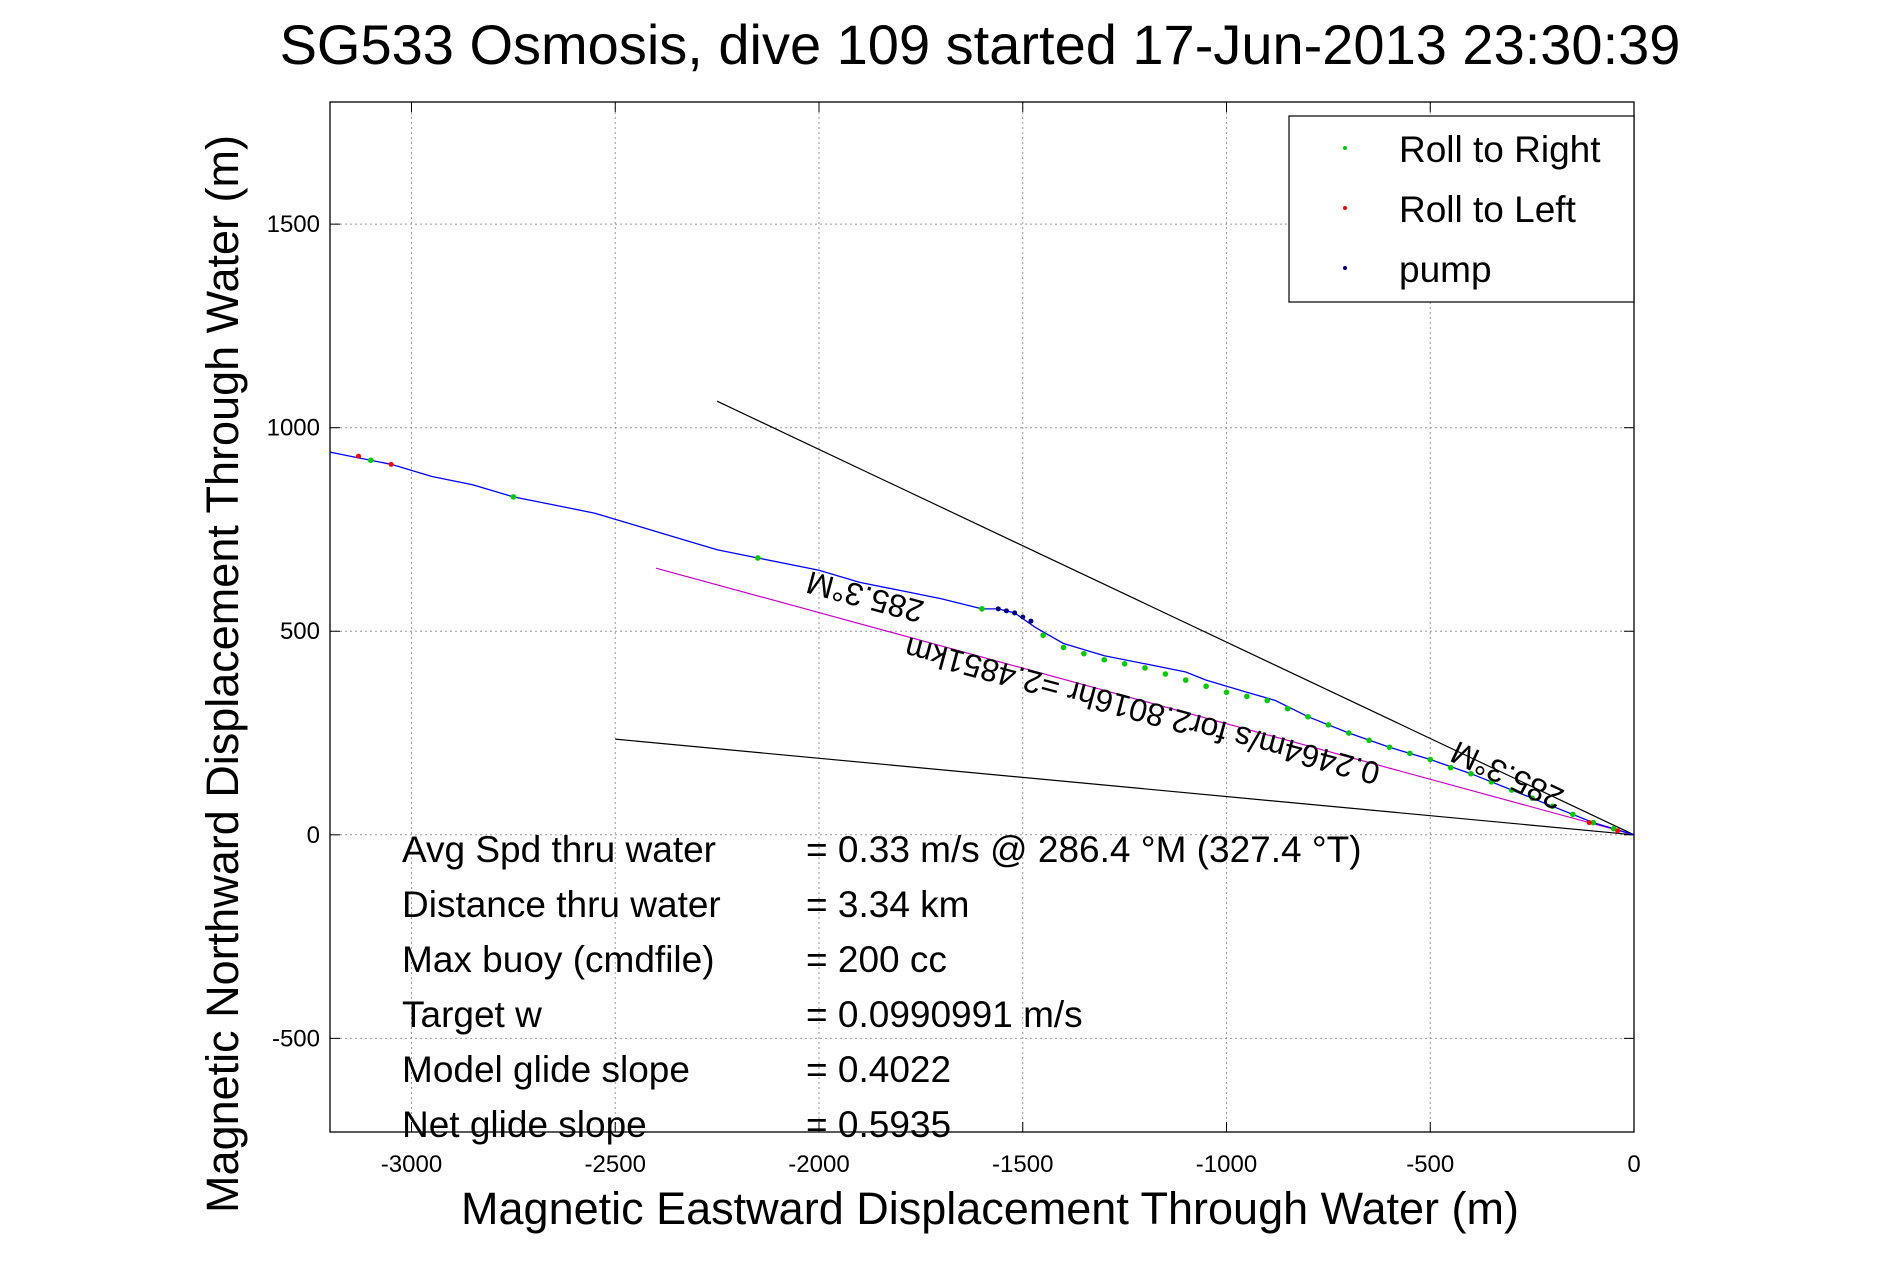 The height and width of the screenshot is (1262, 1891). I want to click on stat-value: = 3.34 km, so click(888, 904).